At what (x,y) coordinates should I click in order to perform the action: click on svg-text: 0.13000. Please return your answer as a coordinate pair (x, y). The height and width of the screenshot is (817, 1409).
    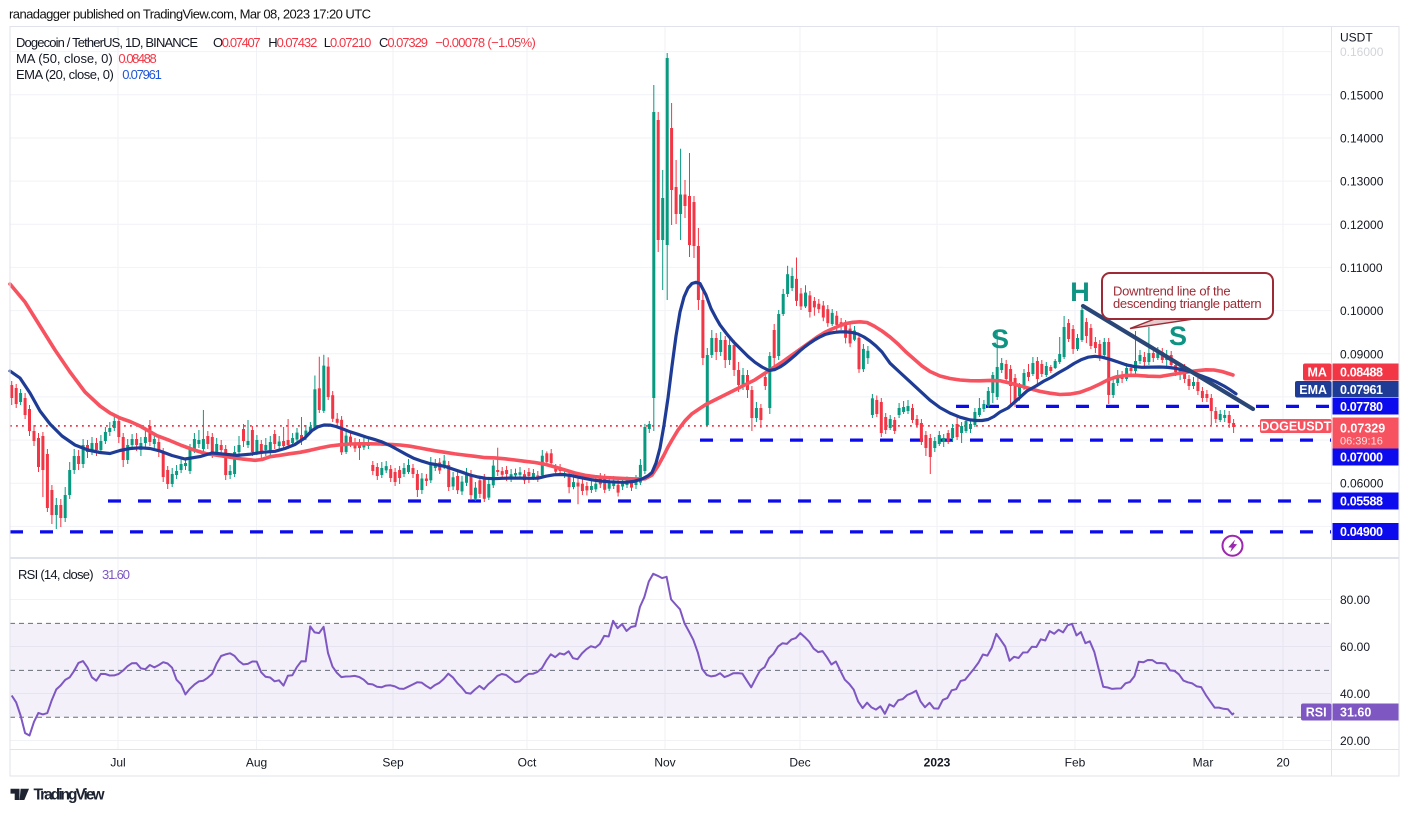
    Looking at the image, I should click on (1362, 182).